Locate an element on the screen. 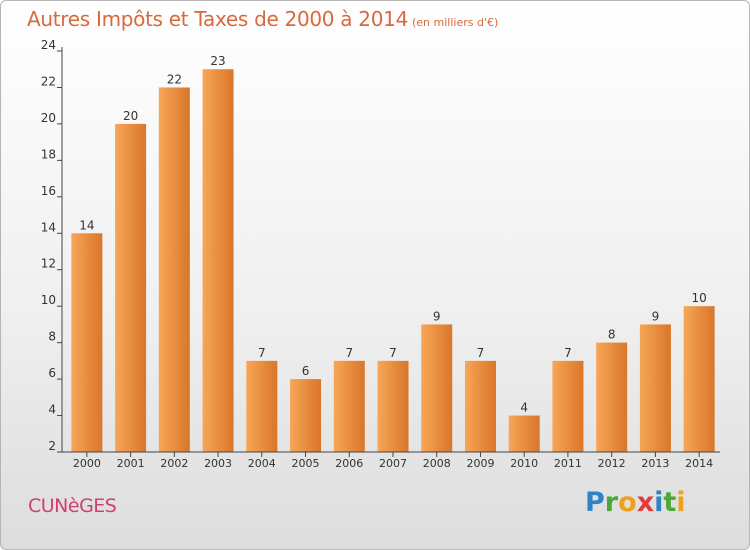 The width and height of the screenshot is (750, 550). y-tick-label: 20 is located at coordinates (48, 118).